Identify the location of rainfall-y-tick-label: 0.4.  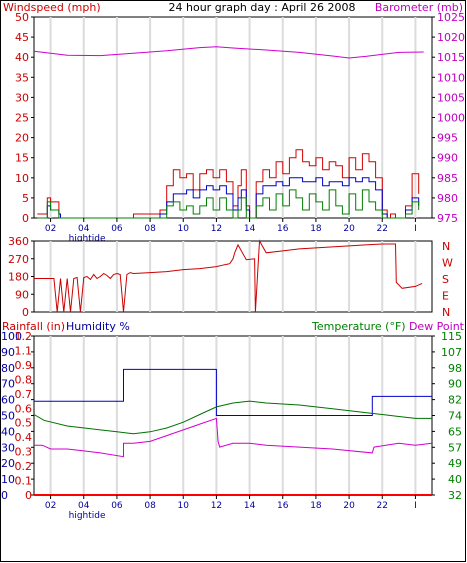
(24, 437).